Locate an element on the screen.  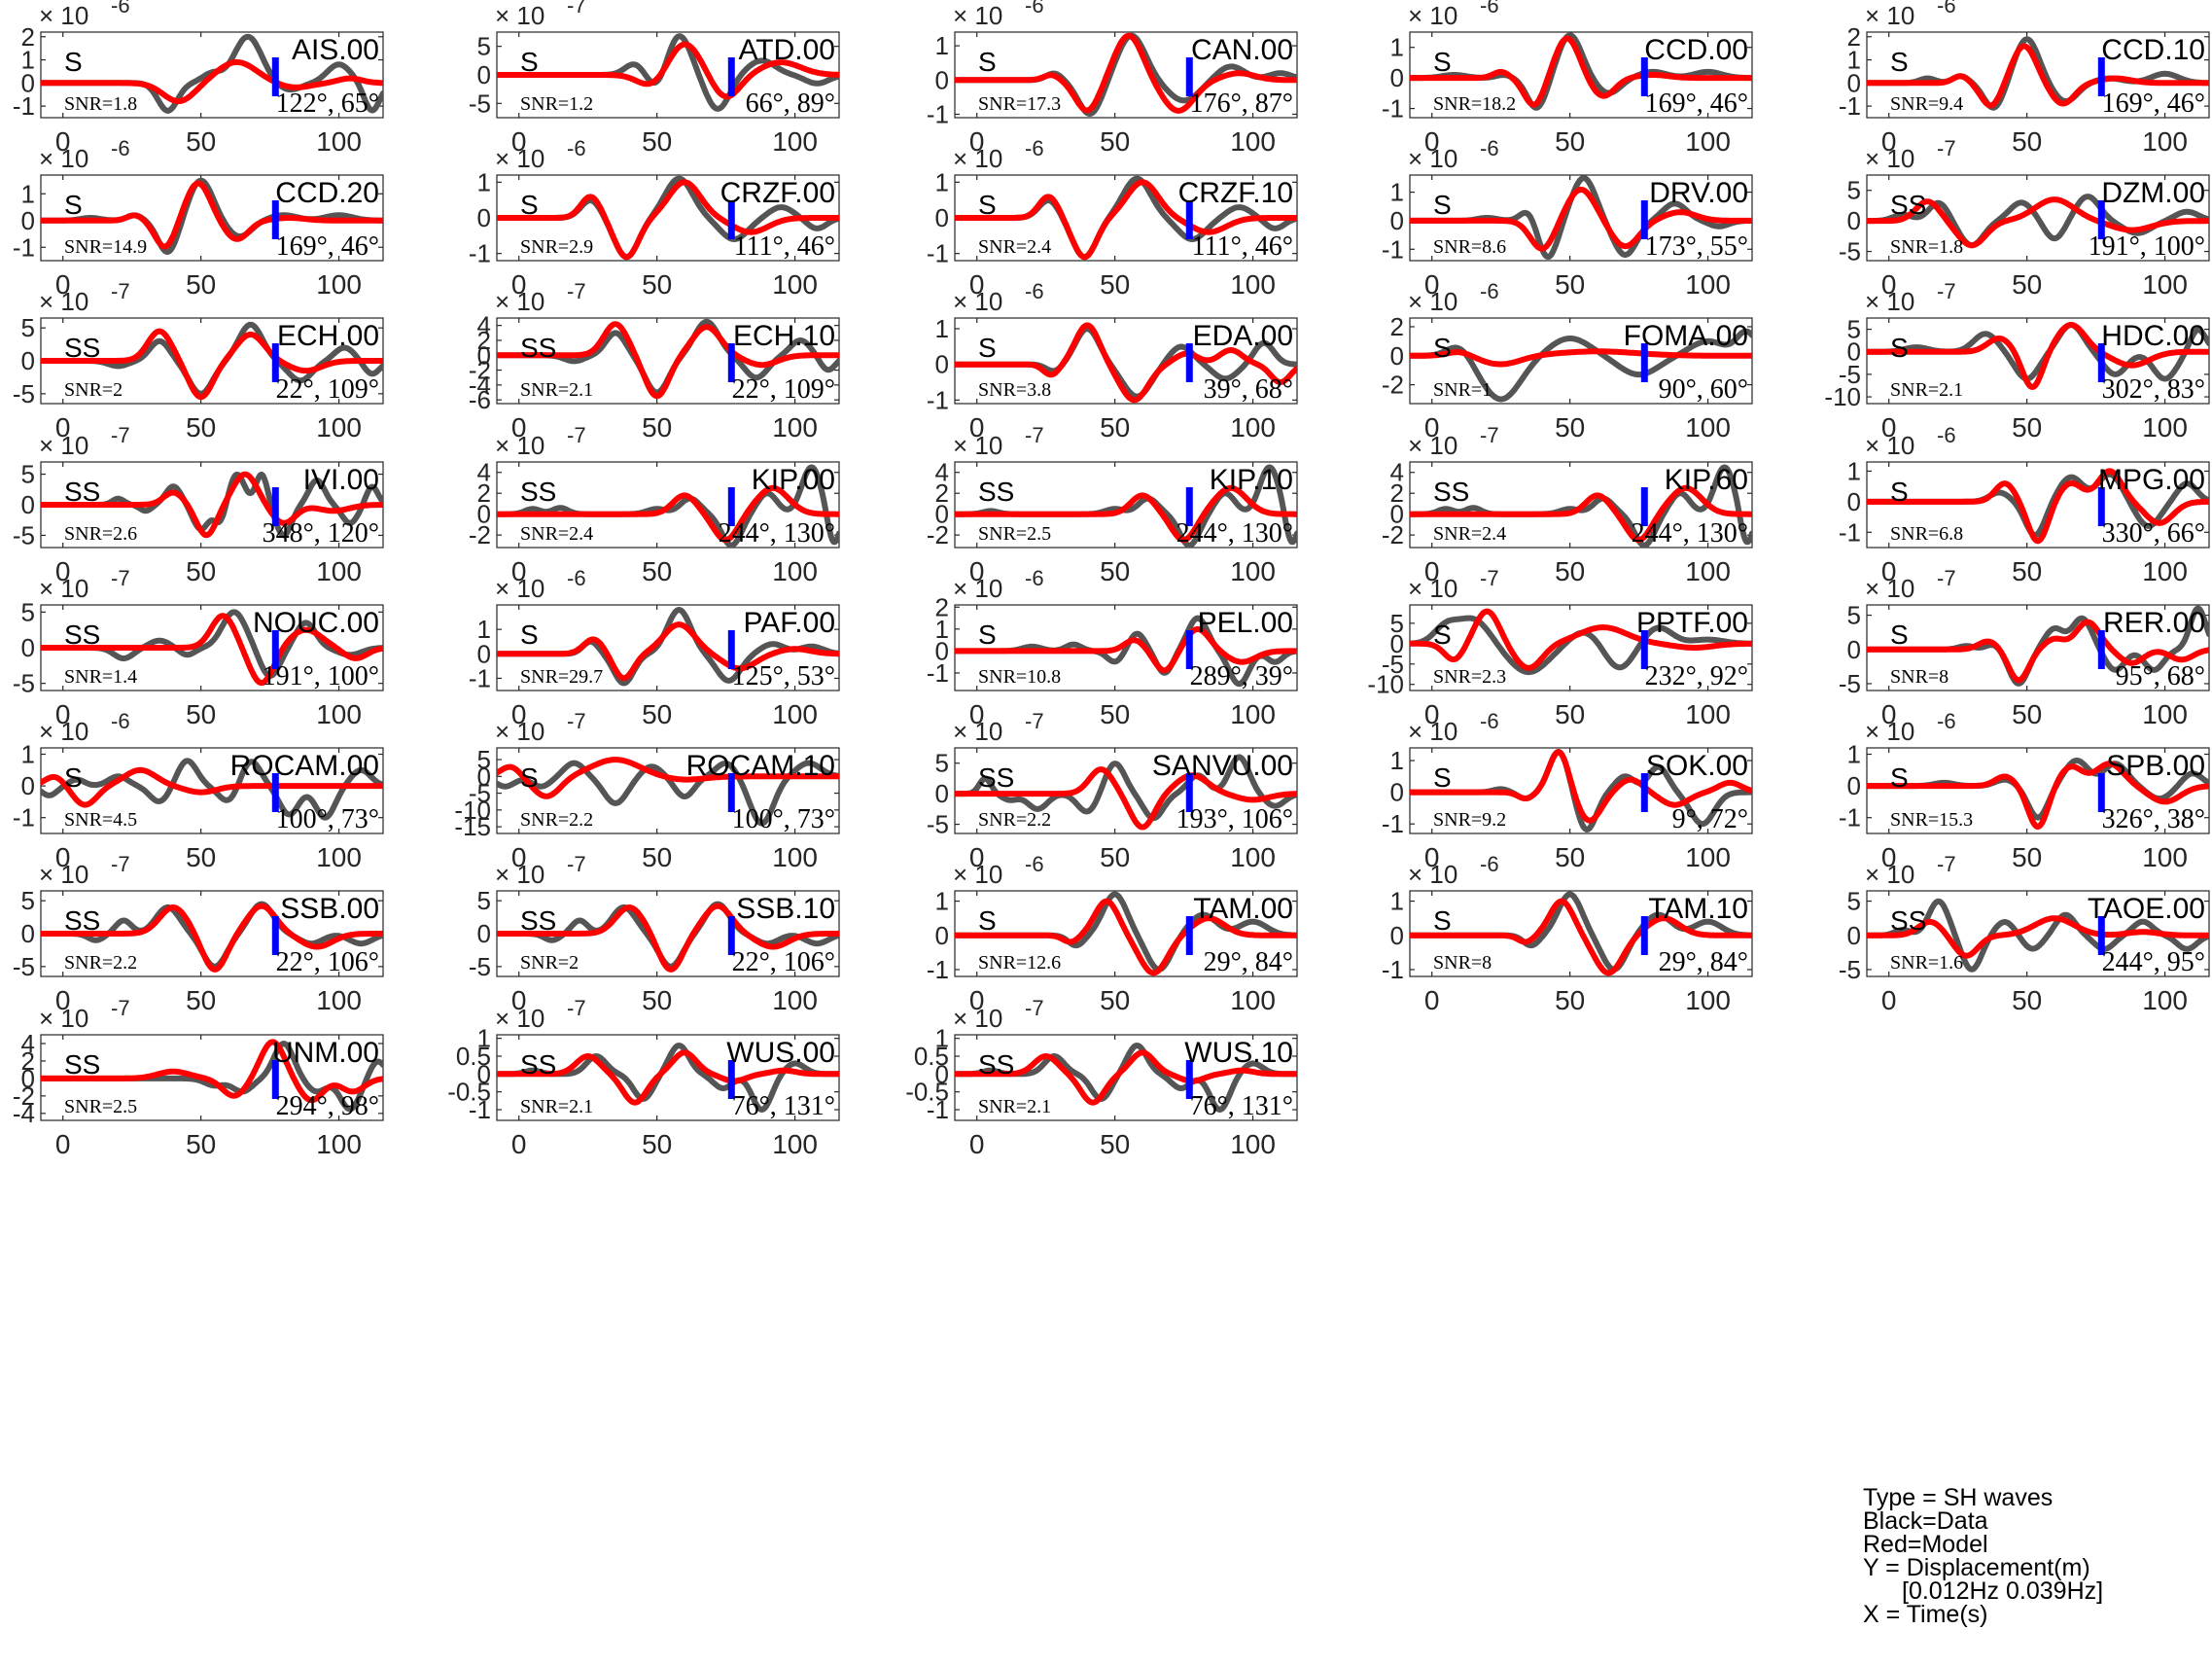
axes-box is located at coordinates (1126, 790).